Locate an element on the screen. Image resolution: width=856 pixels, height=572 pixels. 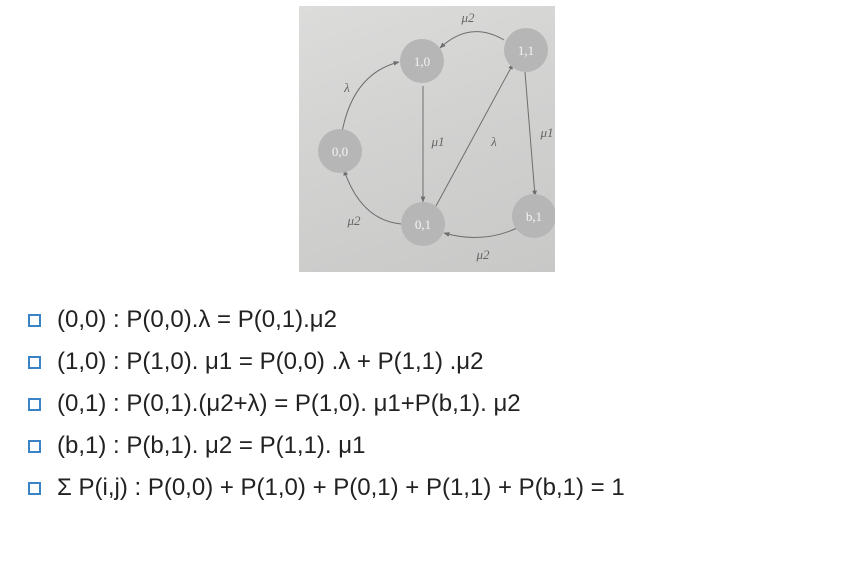
edge-label-11-10: μ2 is located at coordinates (467, 17).